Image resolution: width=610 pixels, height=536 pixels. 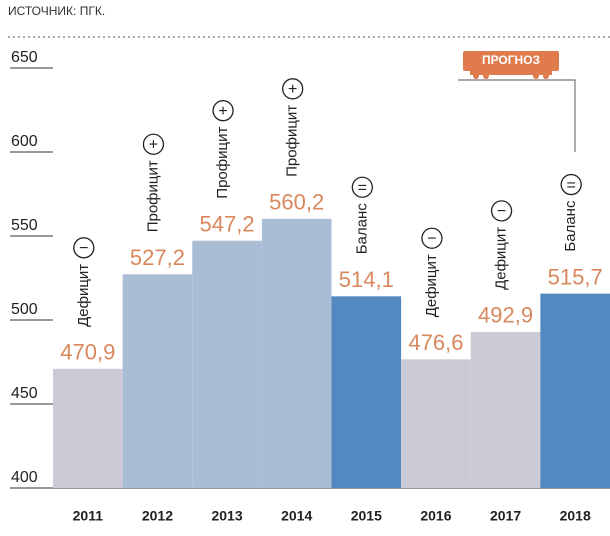 What do you see at coordinates (157, 257) in the screenshot?
I see `value-label: 527,2` at bounding box center [157, 257].